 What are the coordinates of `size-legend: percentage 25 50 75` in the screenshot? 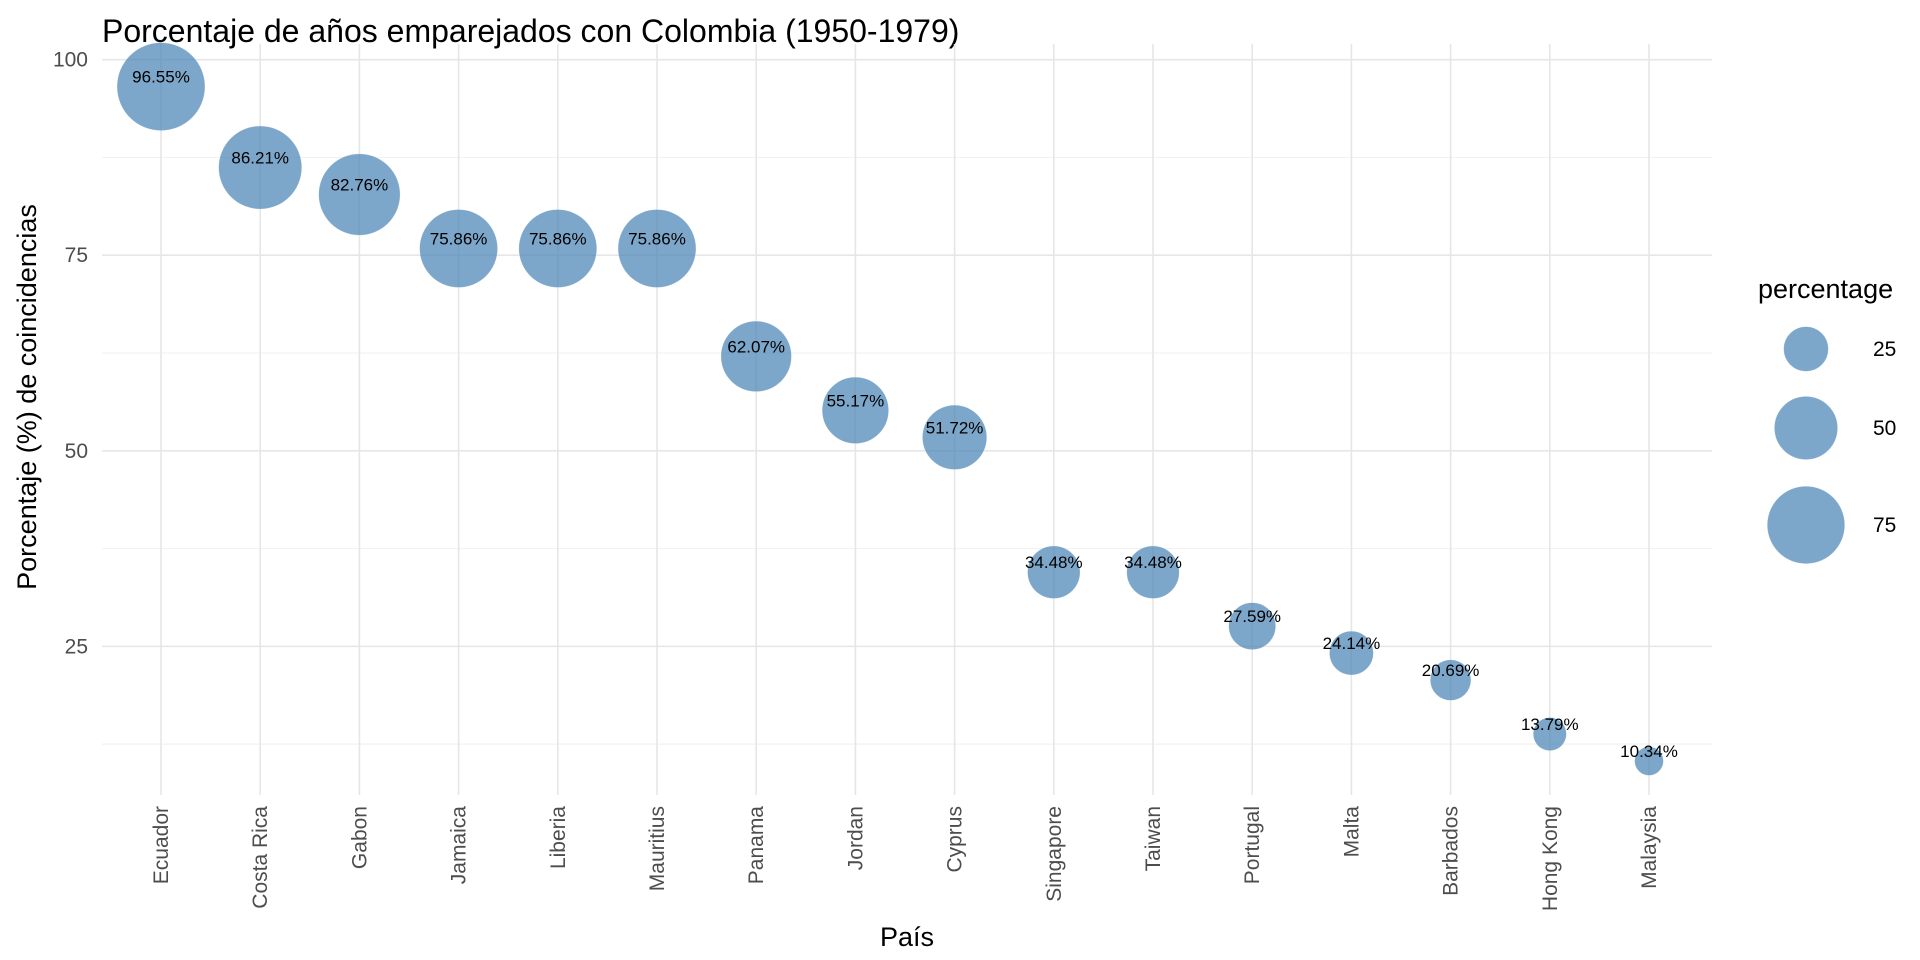 It's located at (1827, 419).